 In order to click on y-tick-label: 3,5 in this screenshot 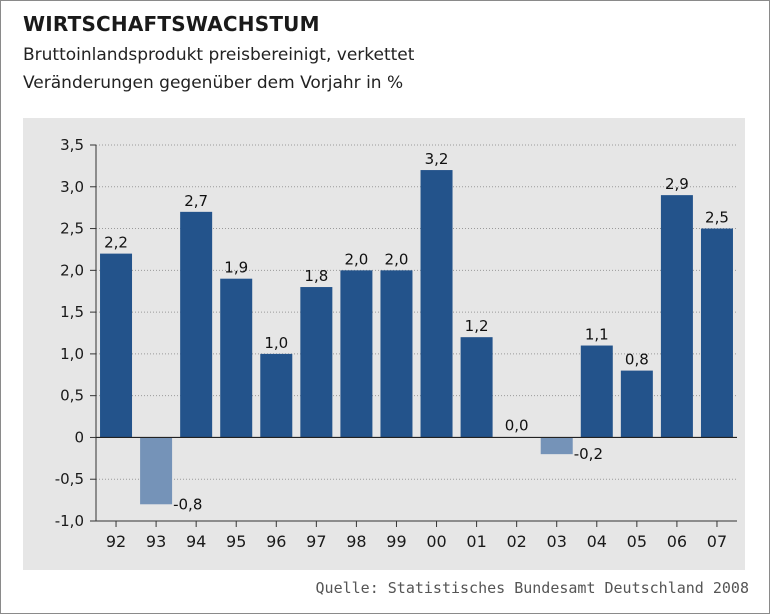, I will do `click(72, 145)`.